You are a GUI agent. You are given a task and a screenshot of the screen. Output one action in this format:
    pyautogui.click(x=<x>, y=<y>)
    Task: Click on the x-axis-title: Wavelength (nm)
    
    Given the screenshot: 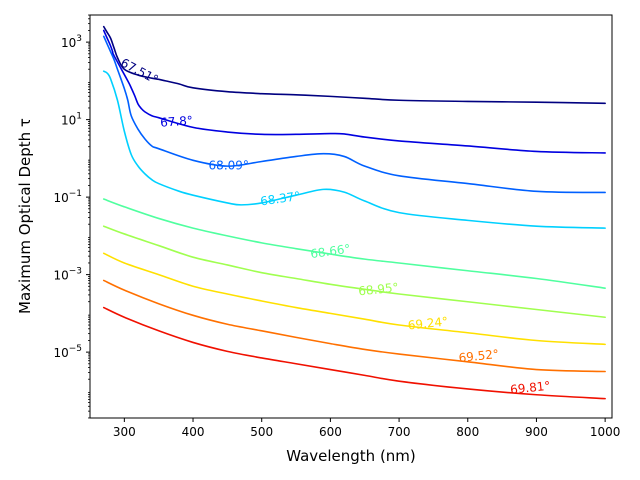 What is the action you would take?
    pyautogui.click(x=351, y=456)
    